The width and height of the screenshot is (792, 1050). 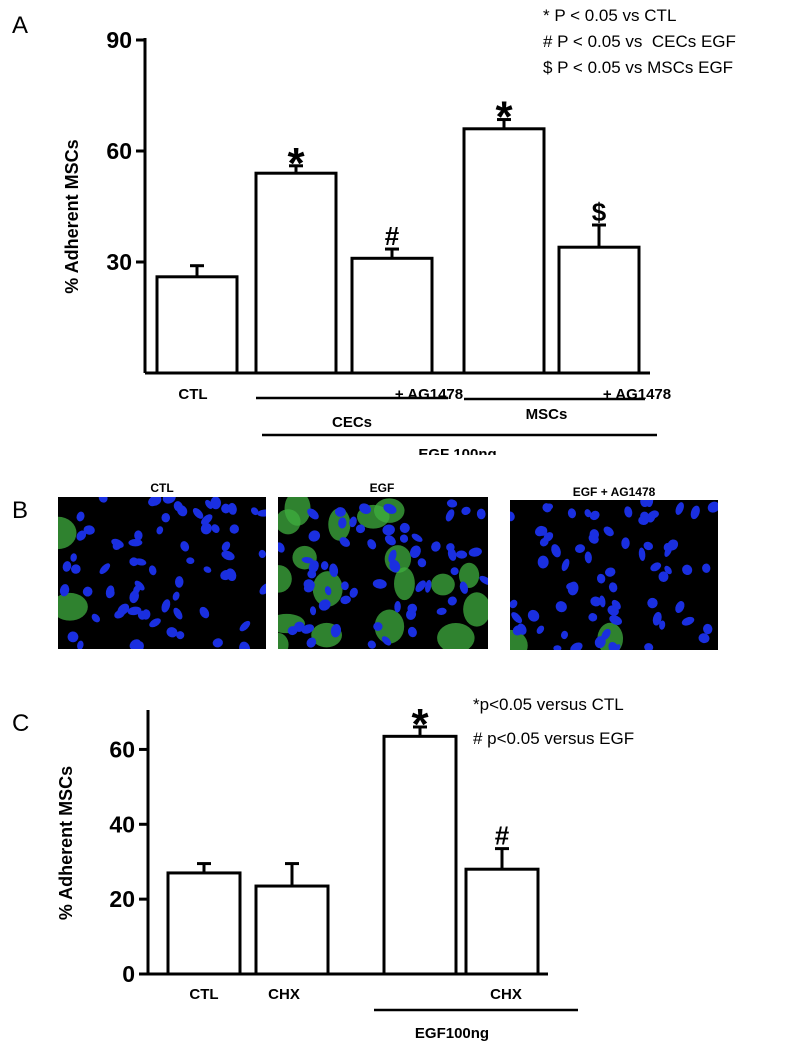 What do you see at coordinates (638, 67) in the screenshot?
I see `legend-line: $ P < 0.05 vs MSCs EGF` at bounding box center [638, 67].